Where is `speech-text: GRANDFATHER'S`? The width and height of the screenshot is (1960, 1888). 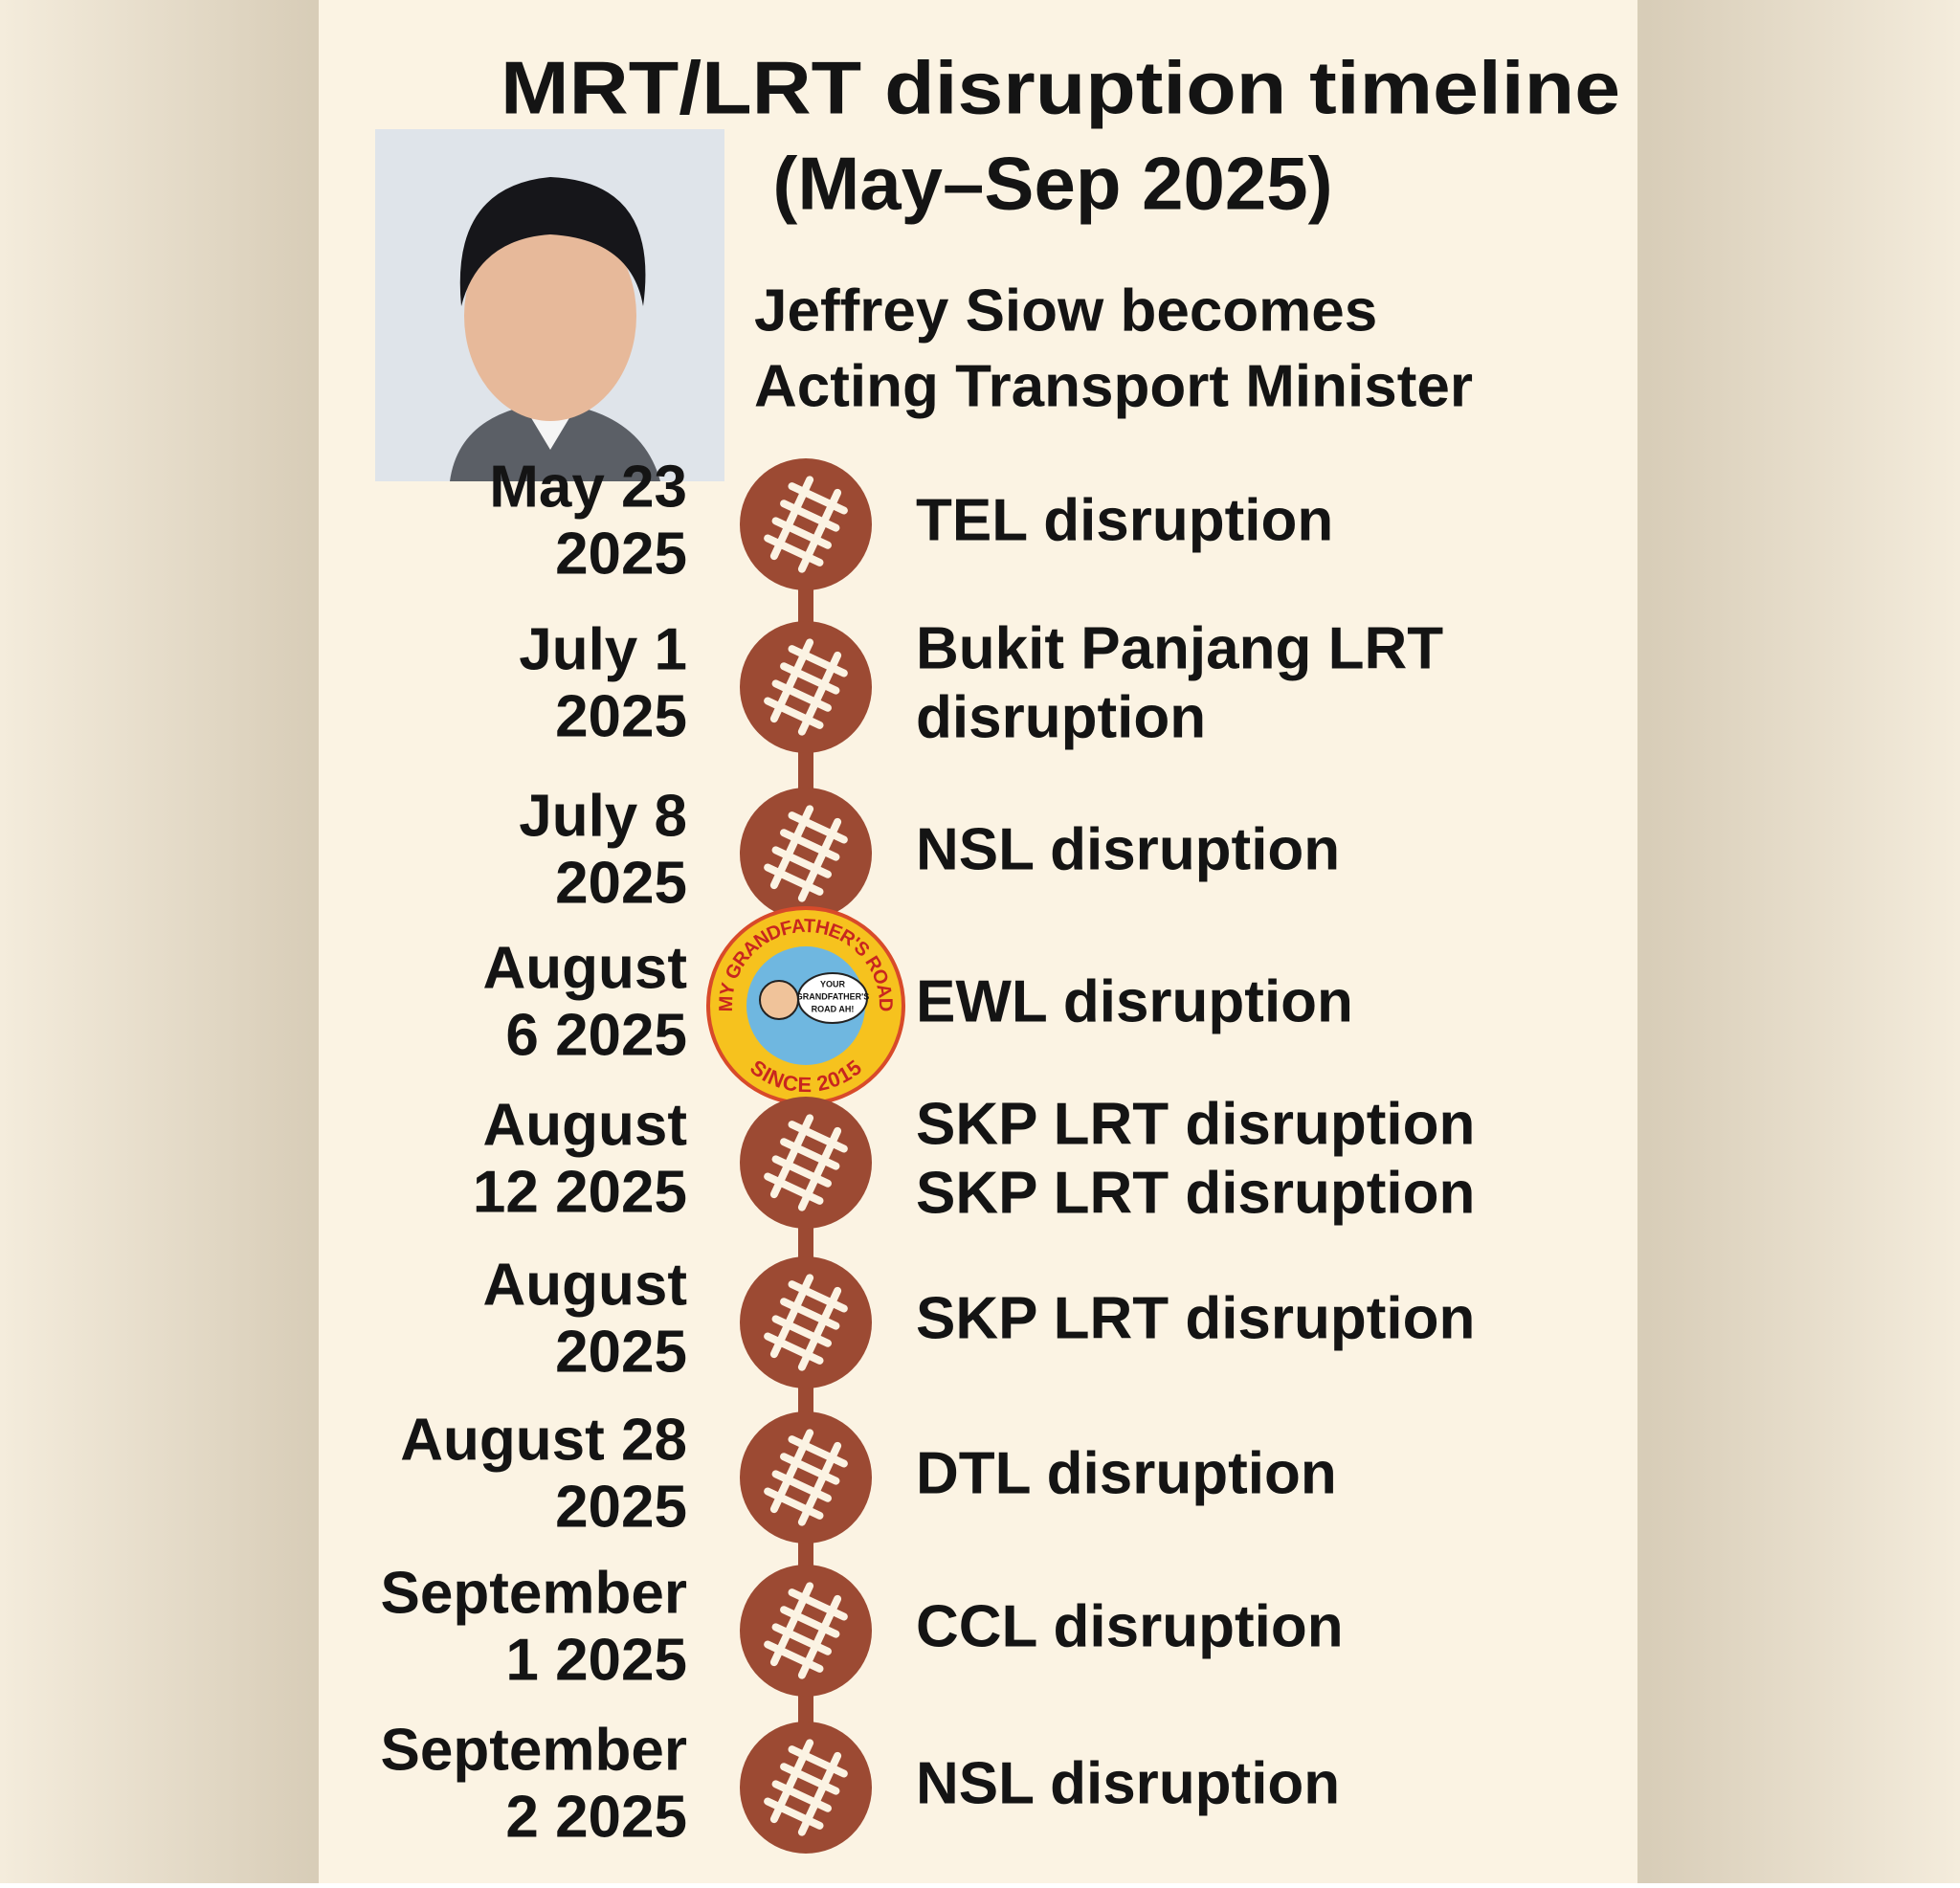 speech-text: GRANDFATHER'S is located at coordinates (832, 996).